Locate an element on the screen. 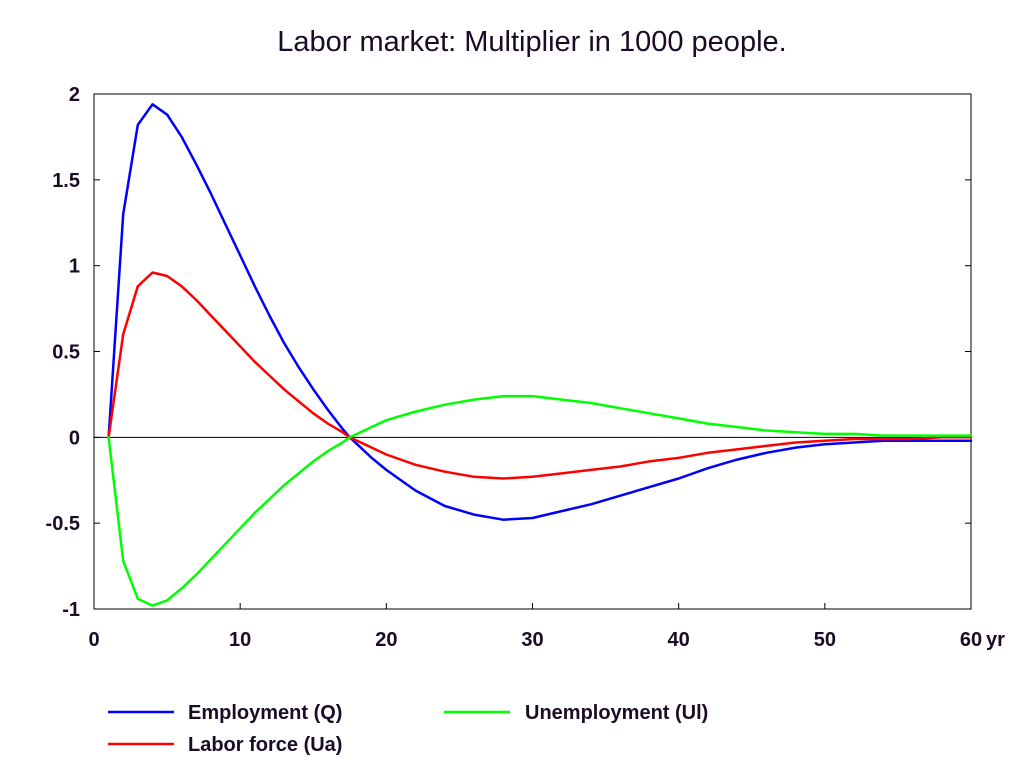  y-tick-label: 2 is located at coordinates (74, 95).